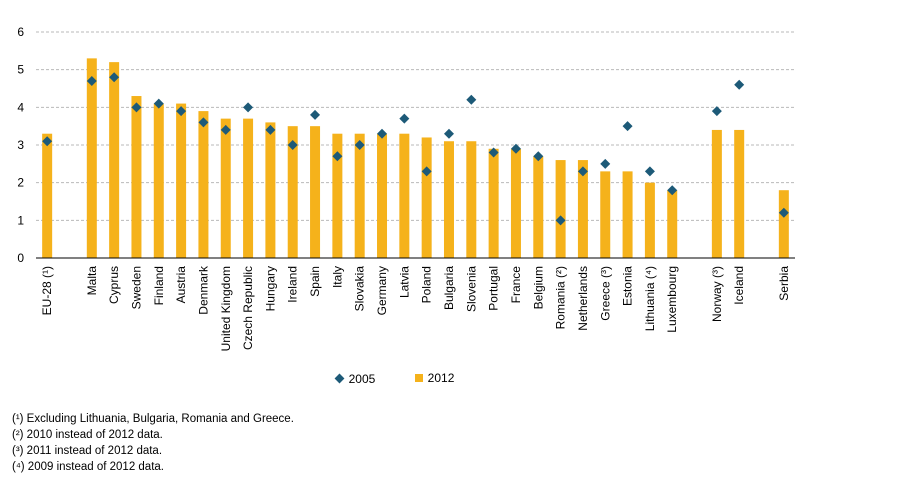  What do you see at coordinates (20, 70) in the screenshot?
I see `y-tick-label: 5` at bounding box center [20, 70].